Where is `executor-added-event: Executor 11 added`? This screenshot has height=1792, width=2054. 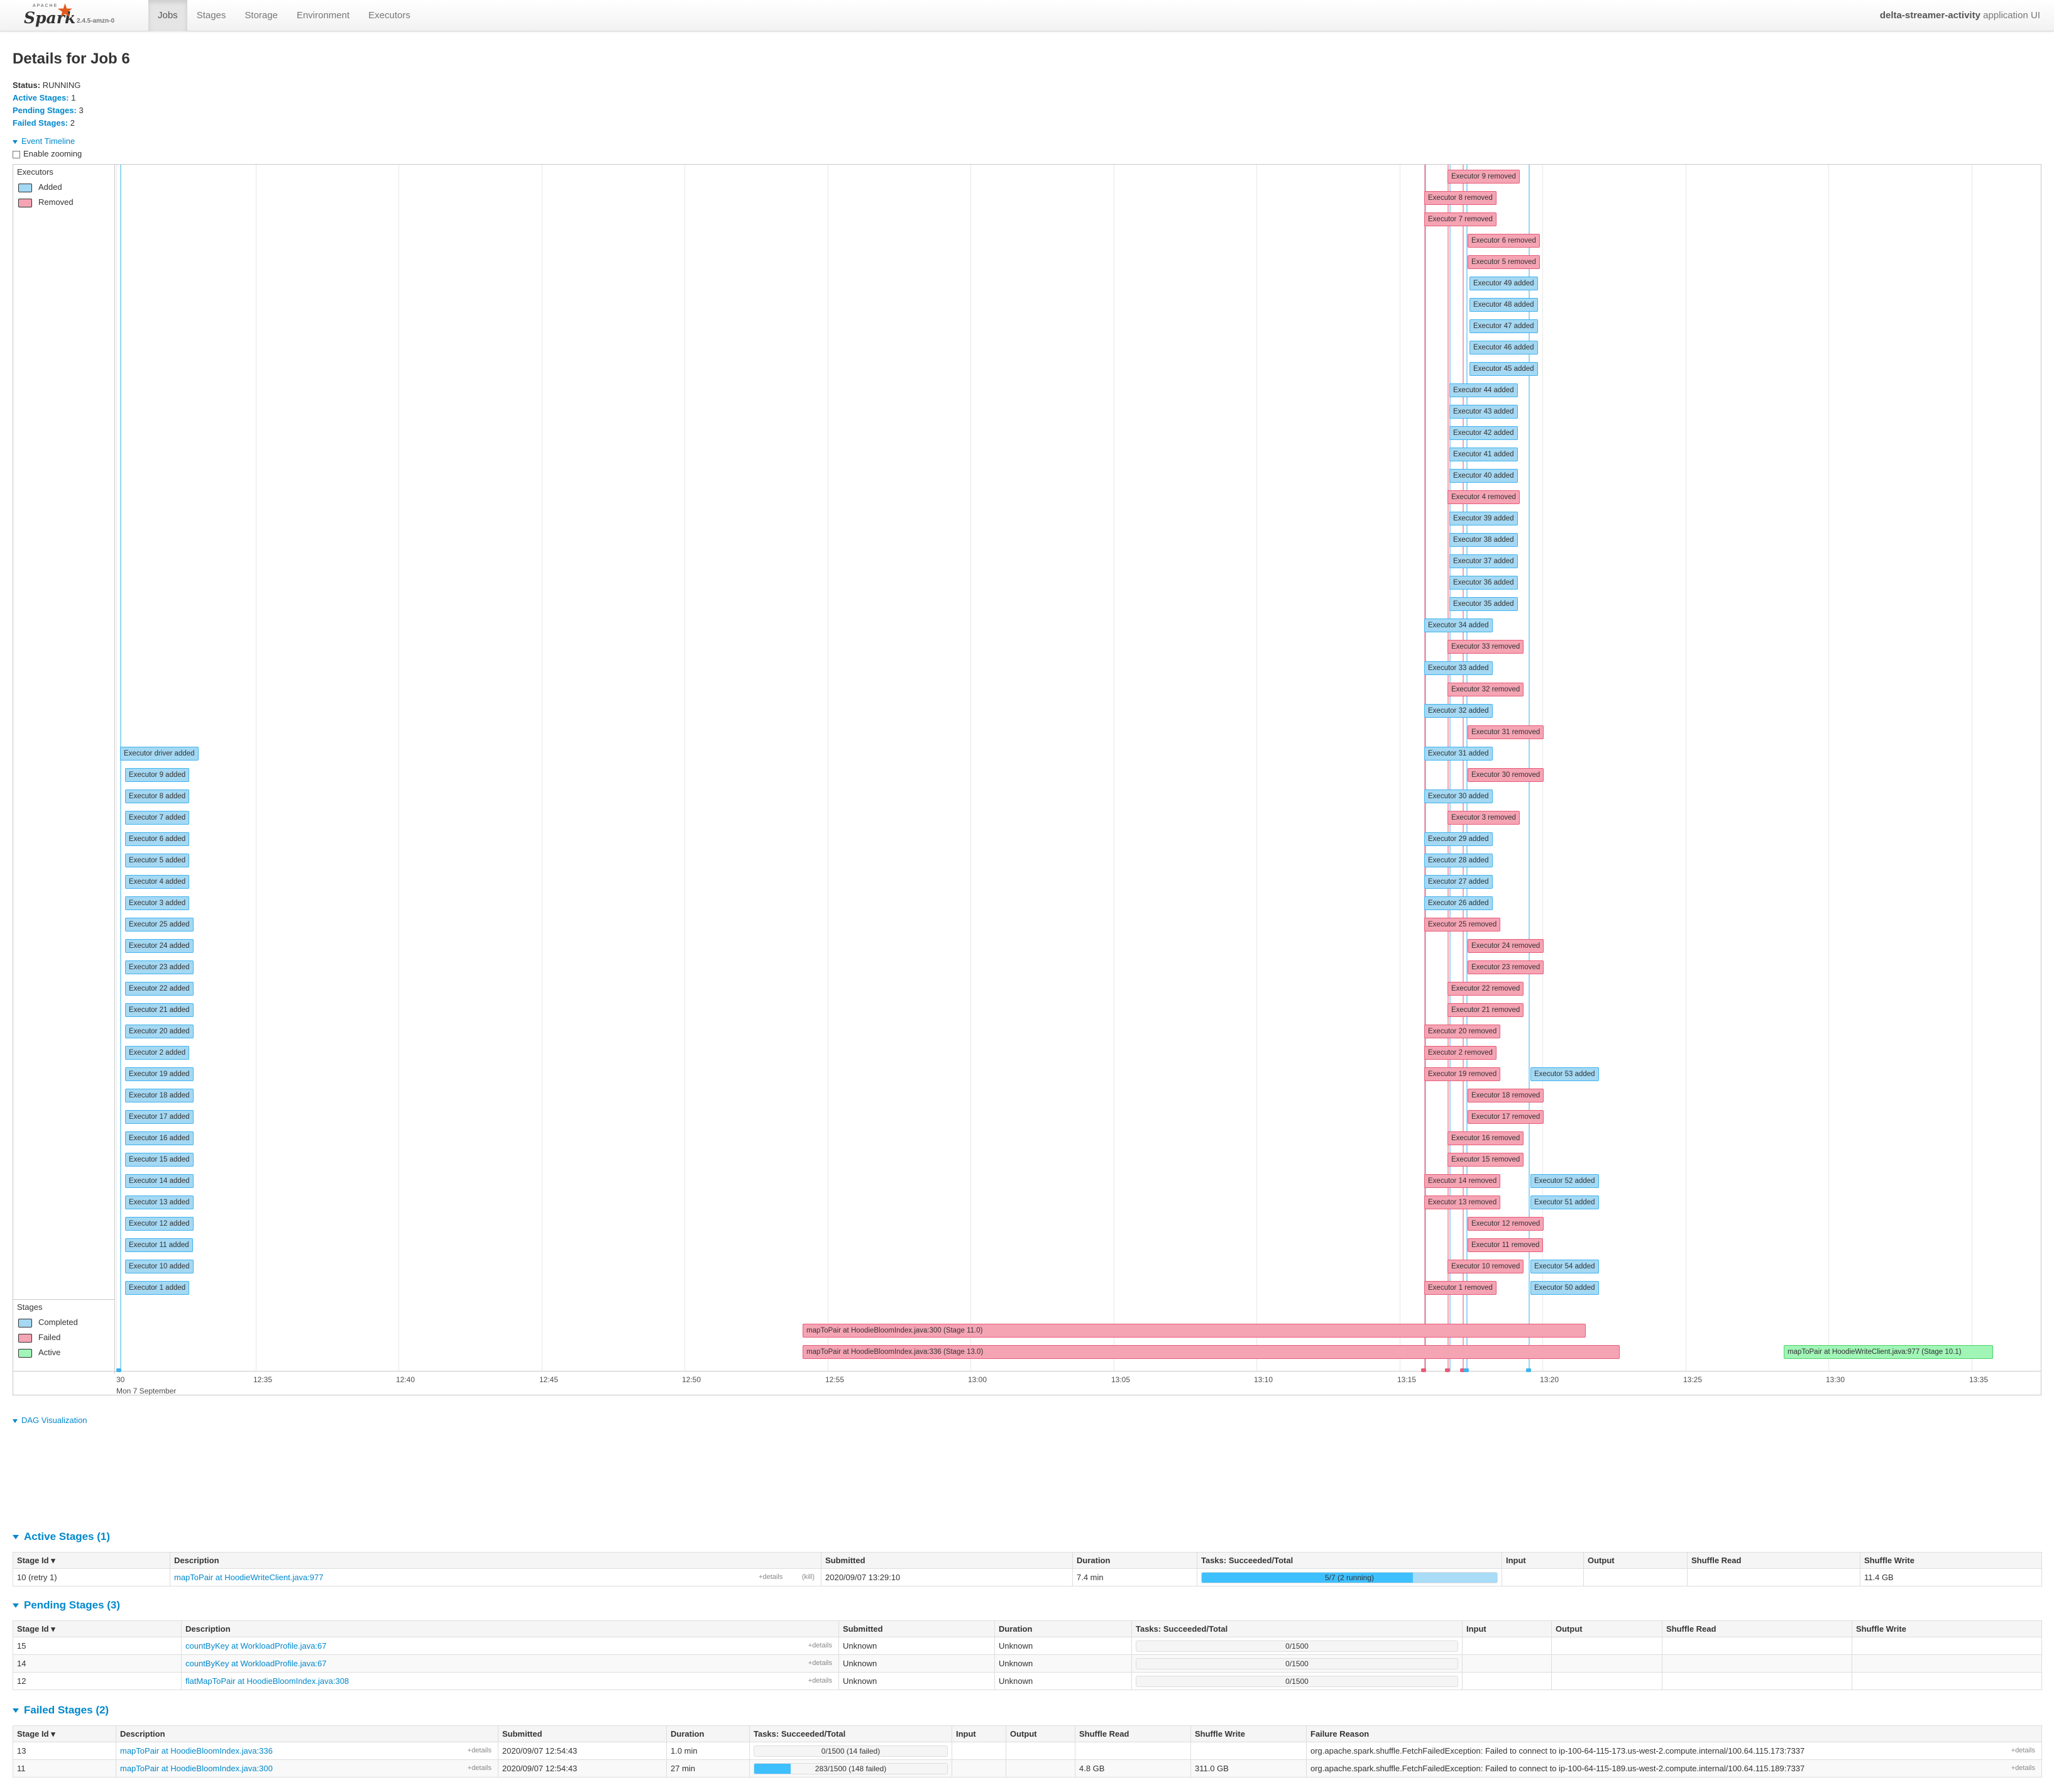
executor-added-event: Executor 11 added is located at coordinates (159, 1245).